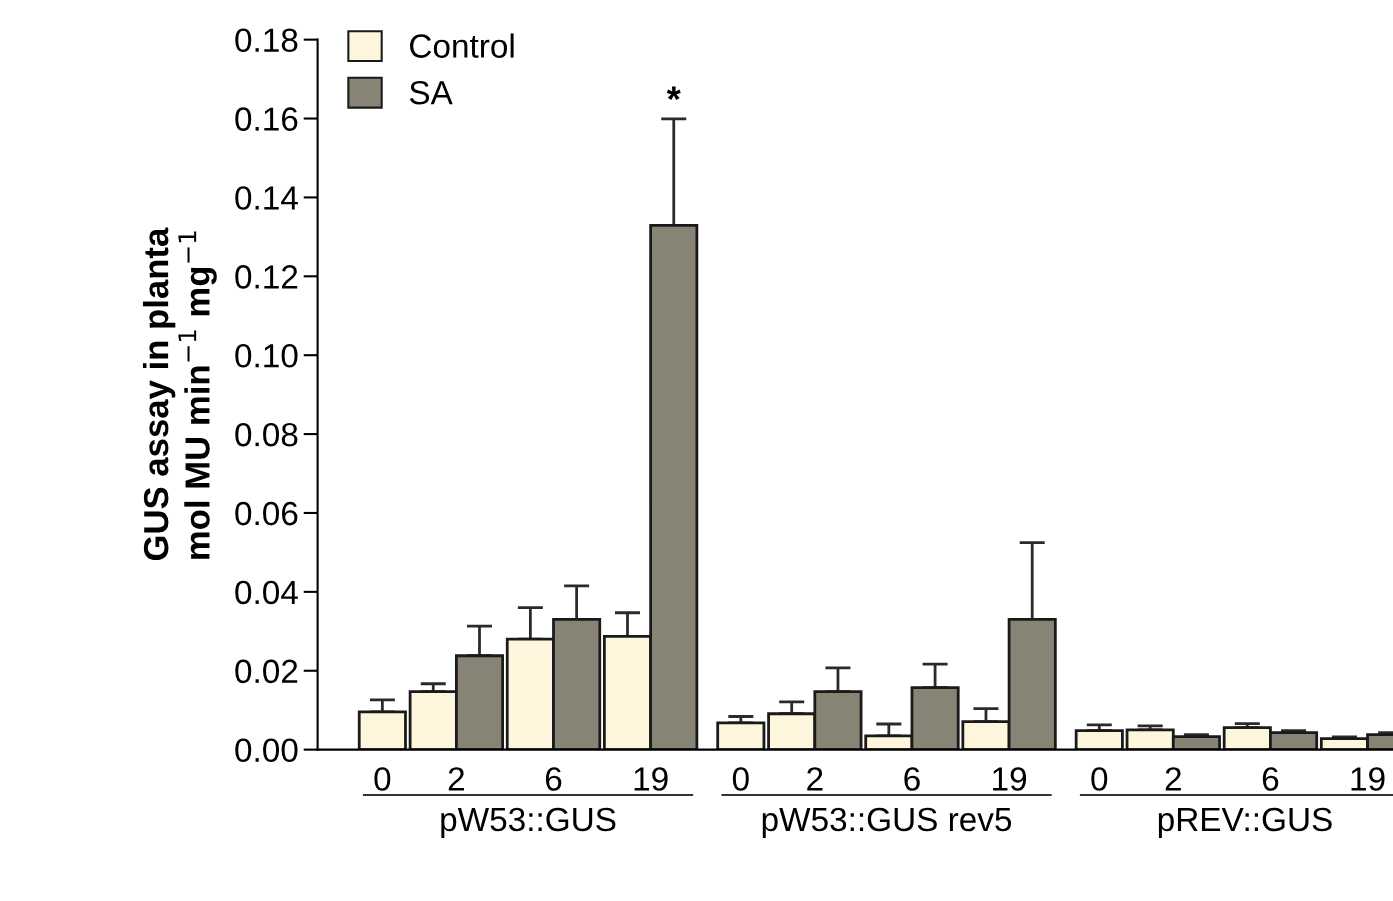  What do you see at coordinates (266, 119) in the screenshot?
I see `y-tick-label: 0.16` at bounding box center [266, 119].